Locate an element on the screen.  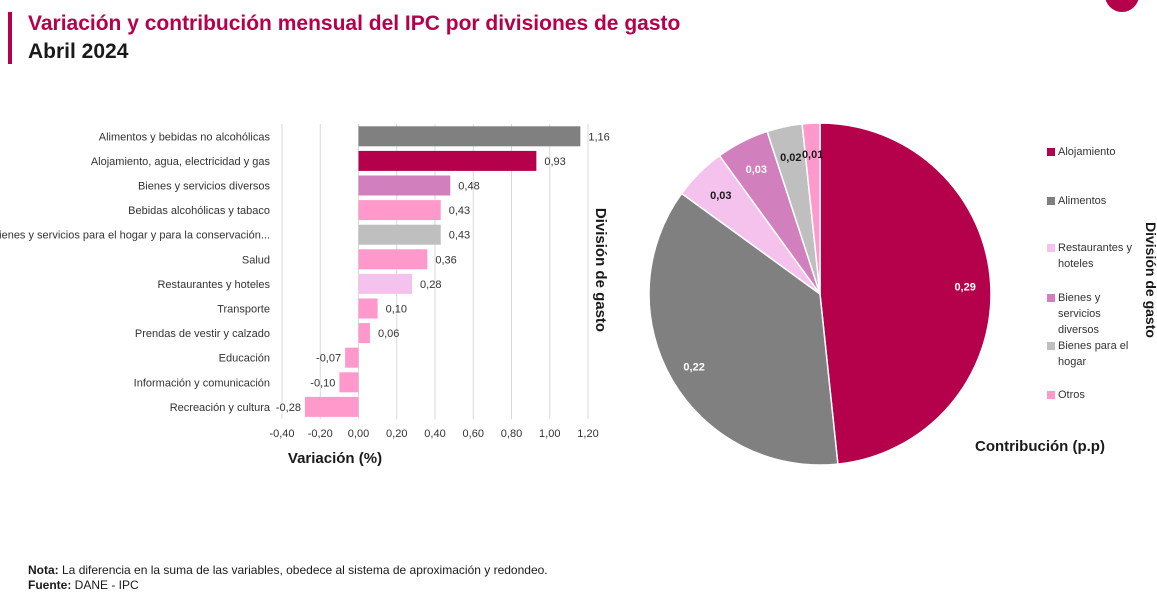
brand-logo-icon is located at coordinates (1122, 6).